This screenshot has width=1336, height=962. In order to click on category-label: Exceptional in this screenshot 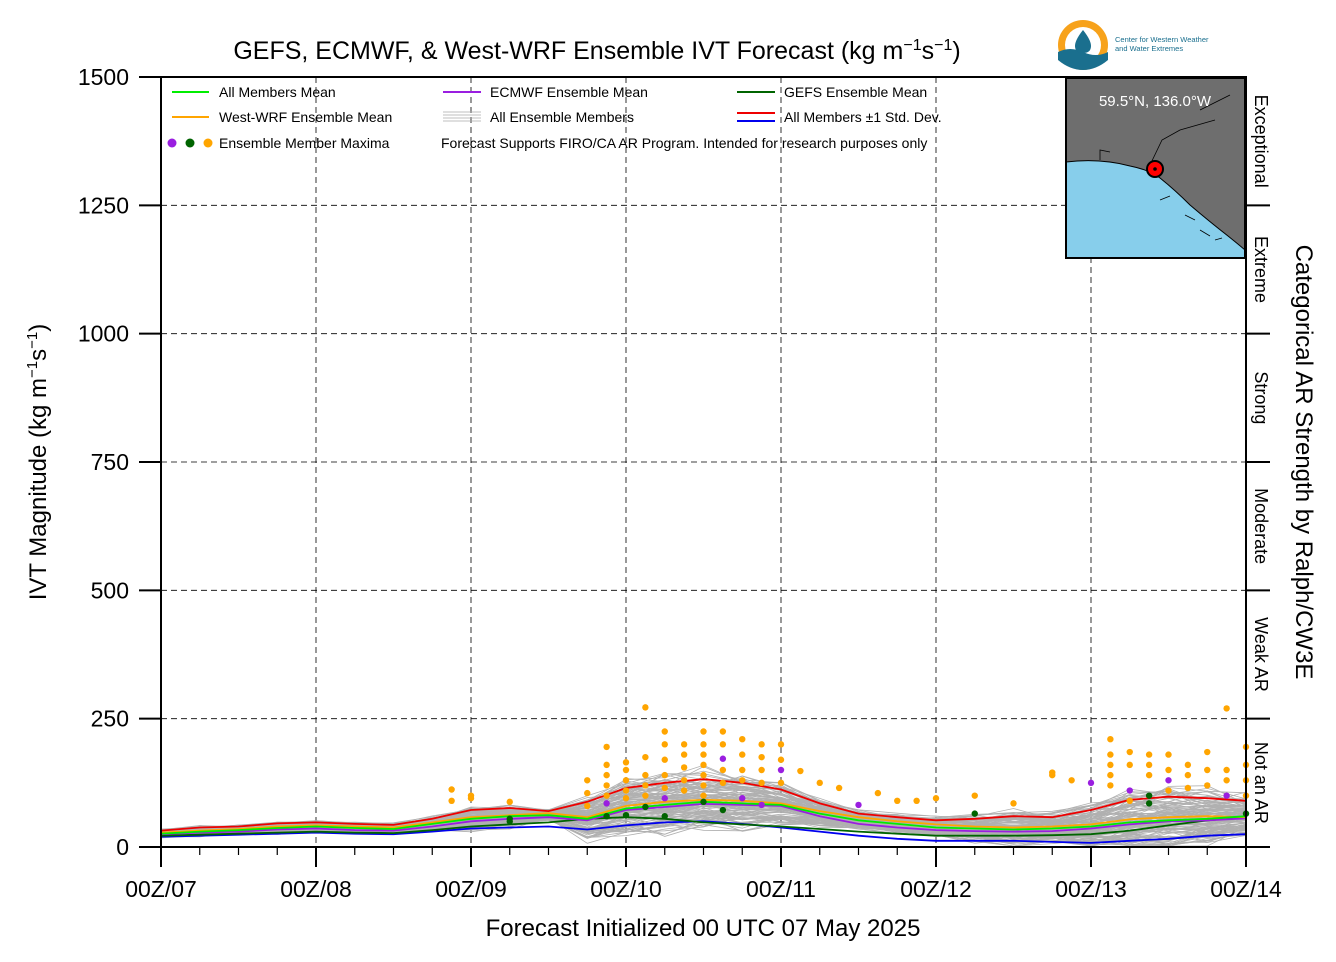, I will do `click(1261, 141)`.